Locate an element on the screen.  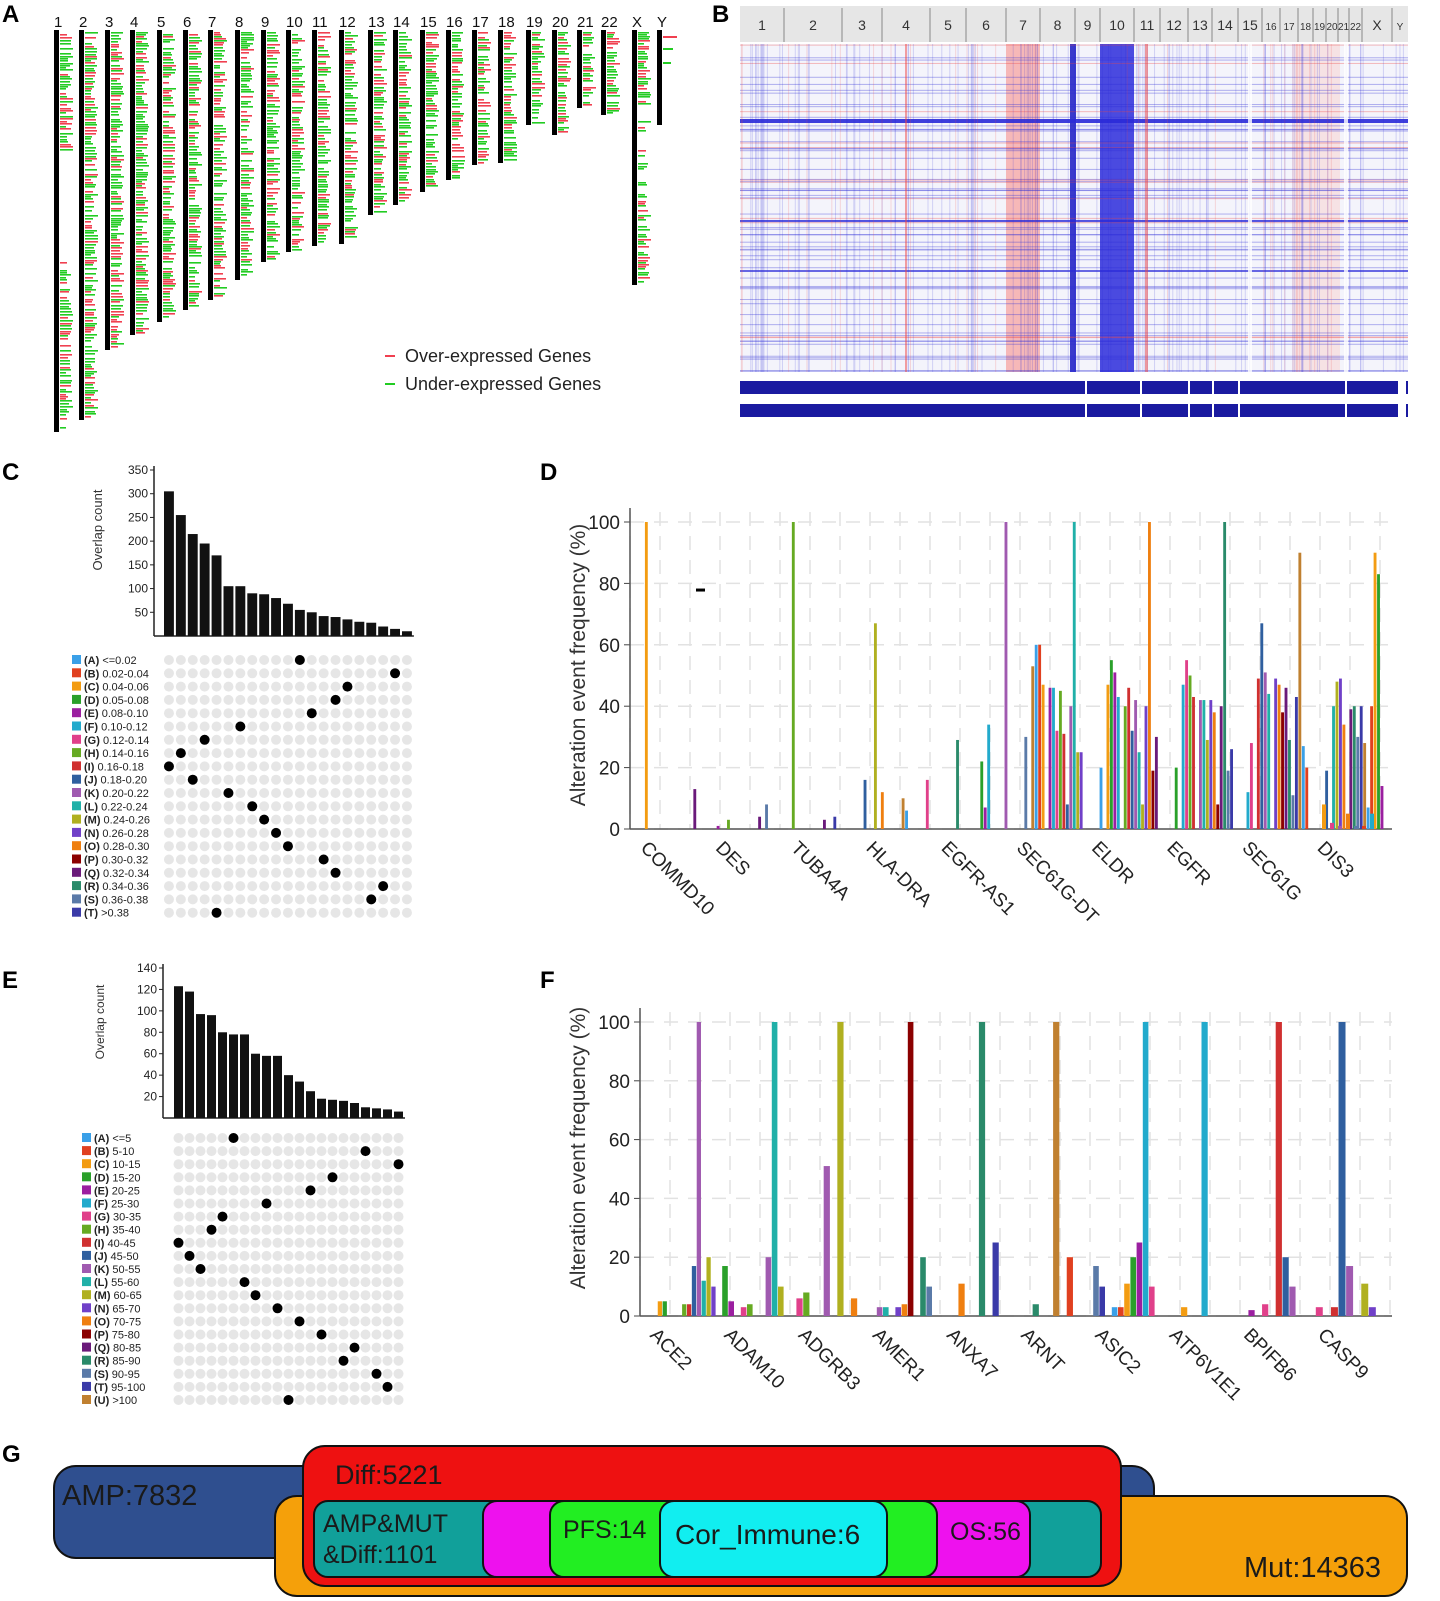
upset-set-range: 0.08-0.10 is located at coordinates (124, 714).